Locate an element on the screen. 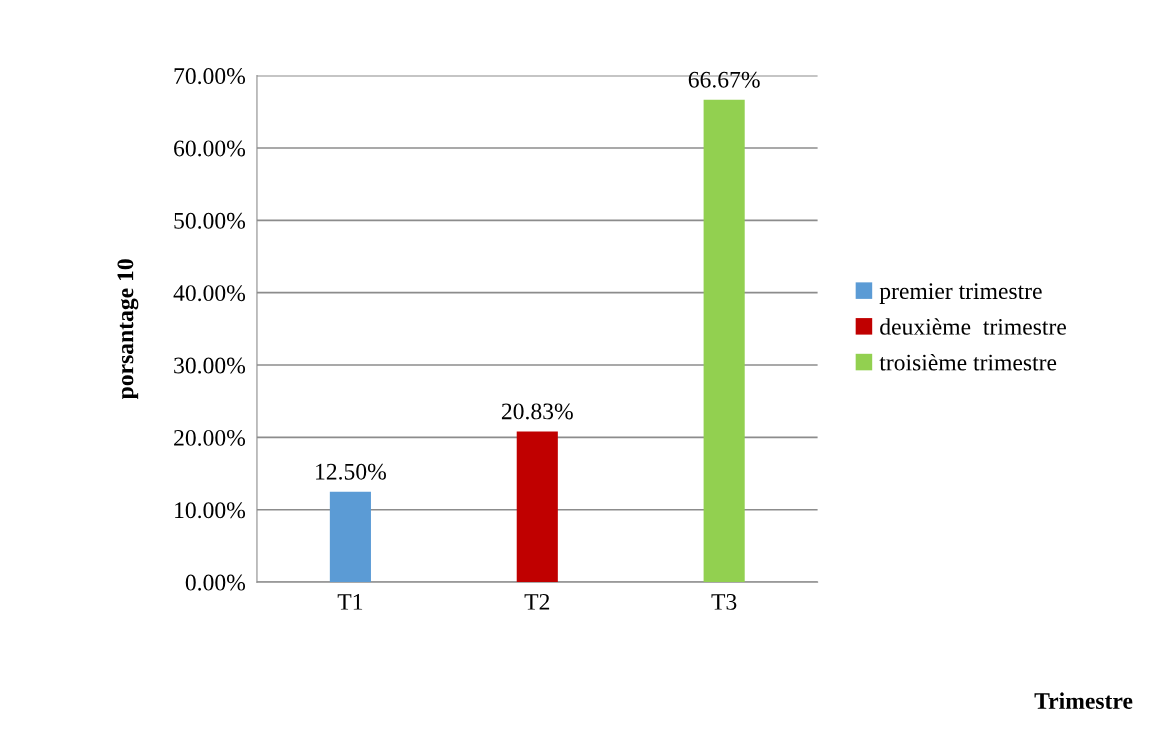 Image resolution: width=1168 pixels, height=756 pixels. x-tick-label: T1 is located at coordinates (350, 602).